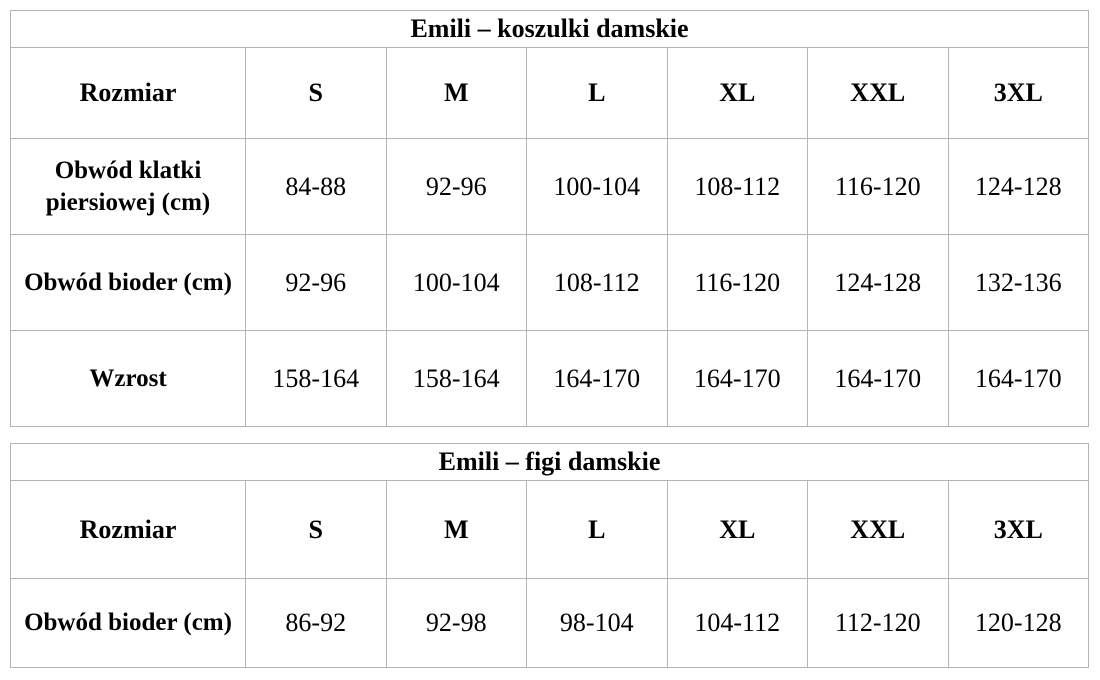  I want to click on table-cell: 104-112, so click(737, 623).